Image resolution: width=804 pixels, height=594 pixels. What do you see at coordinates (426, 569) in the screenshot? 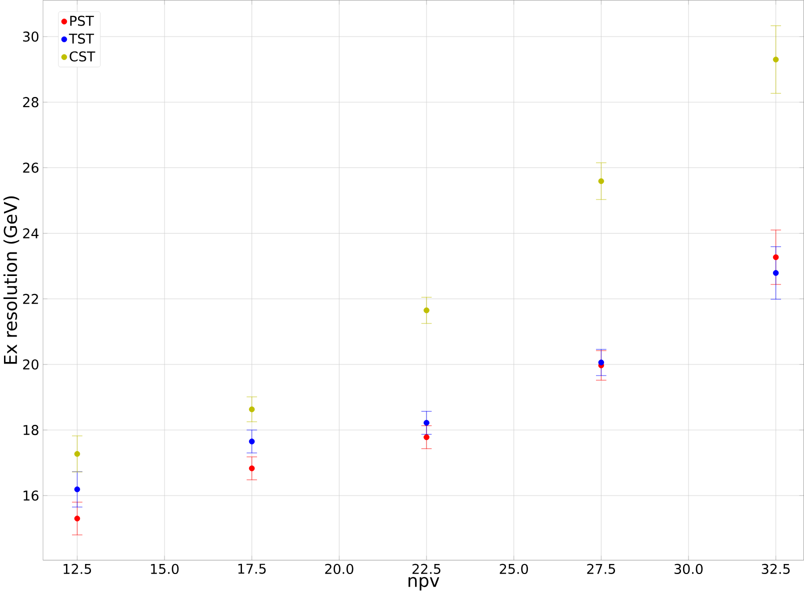
I see `x-tick-label: 22.5` at bounding box center [426, 569].